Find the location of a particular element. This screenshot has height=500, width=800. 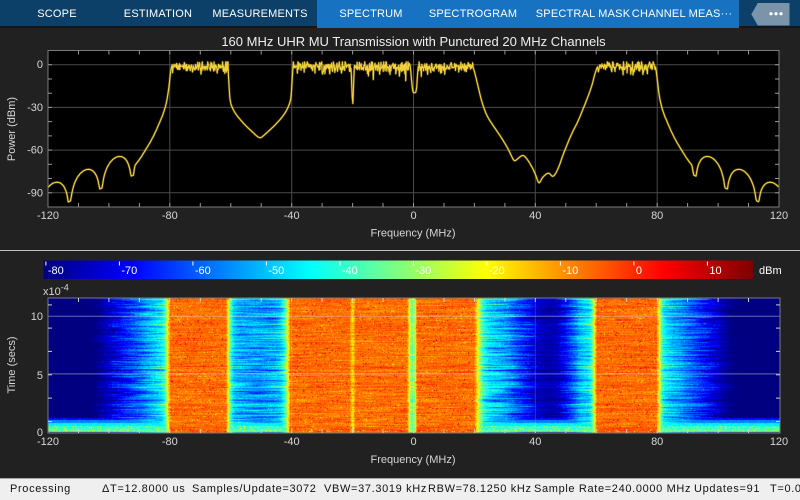

svg-text: -70 is located at coordinates (129, 271).